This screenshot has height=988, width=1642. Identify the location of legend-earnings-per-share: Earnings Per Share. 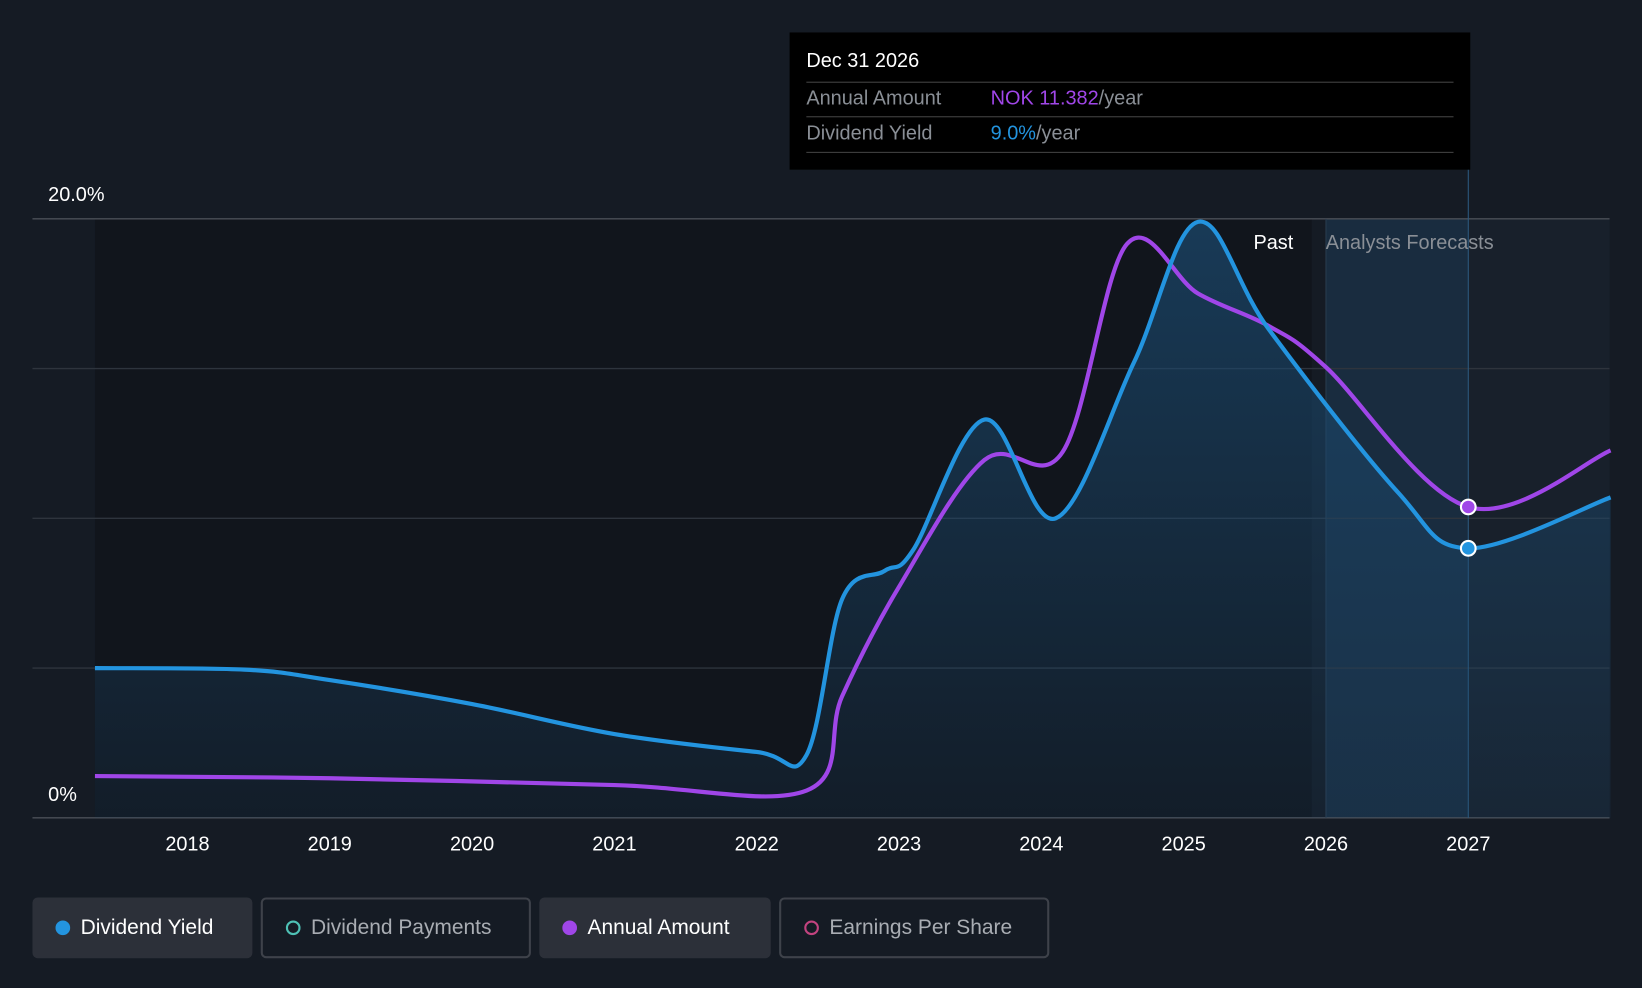
(914, 928).